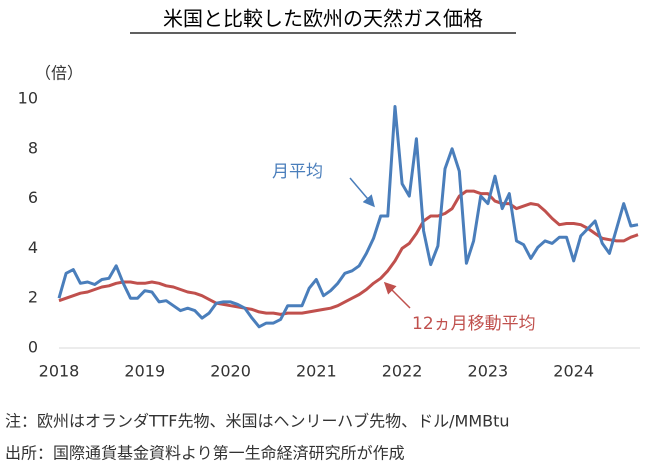 This screenshot has width=646, height=471. What do you see at coordinates (33, 297) in the screenshot?
I see `y-tick-label: 2` at bounding box center [33, 297].